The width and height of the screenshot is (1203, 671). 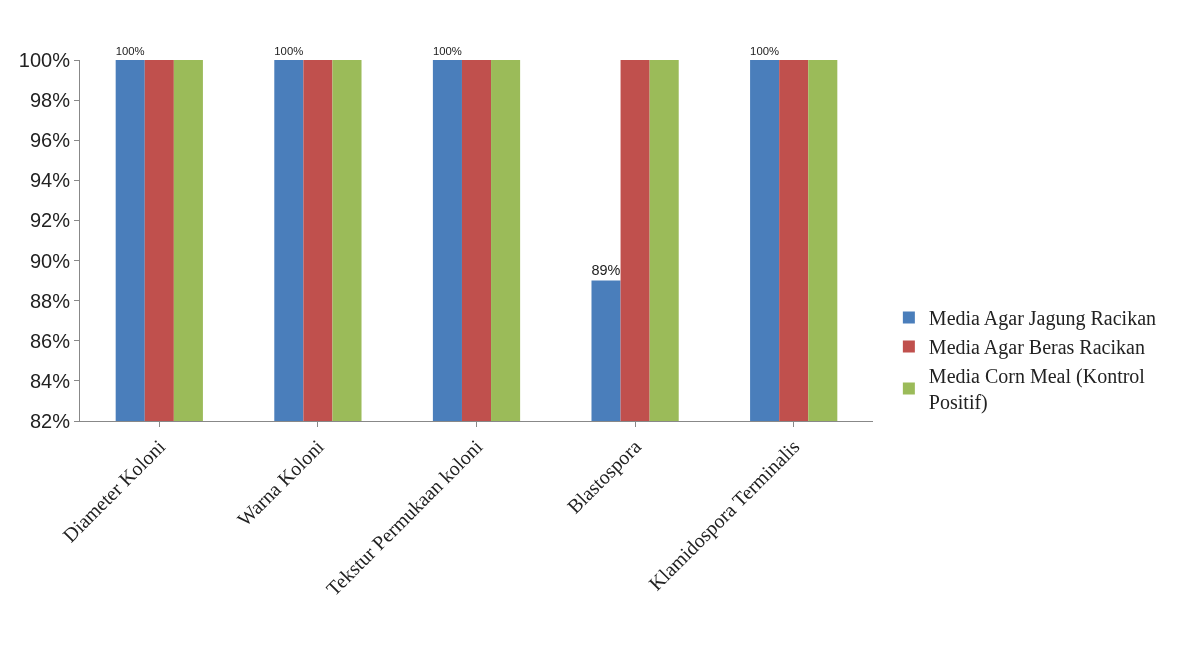 What do you see at coordinates (50, 140) in the screenshot?
I see `y-tick-label: 96%` at bounding box center [50, 140].